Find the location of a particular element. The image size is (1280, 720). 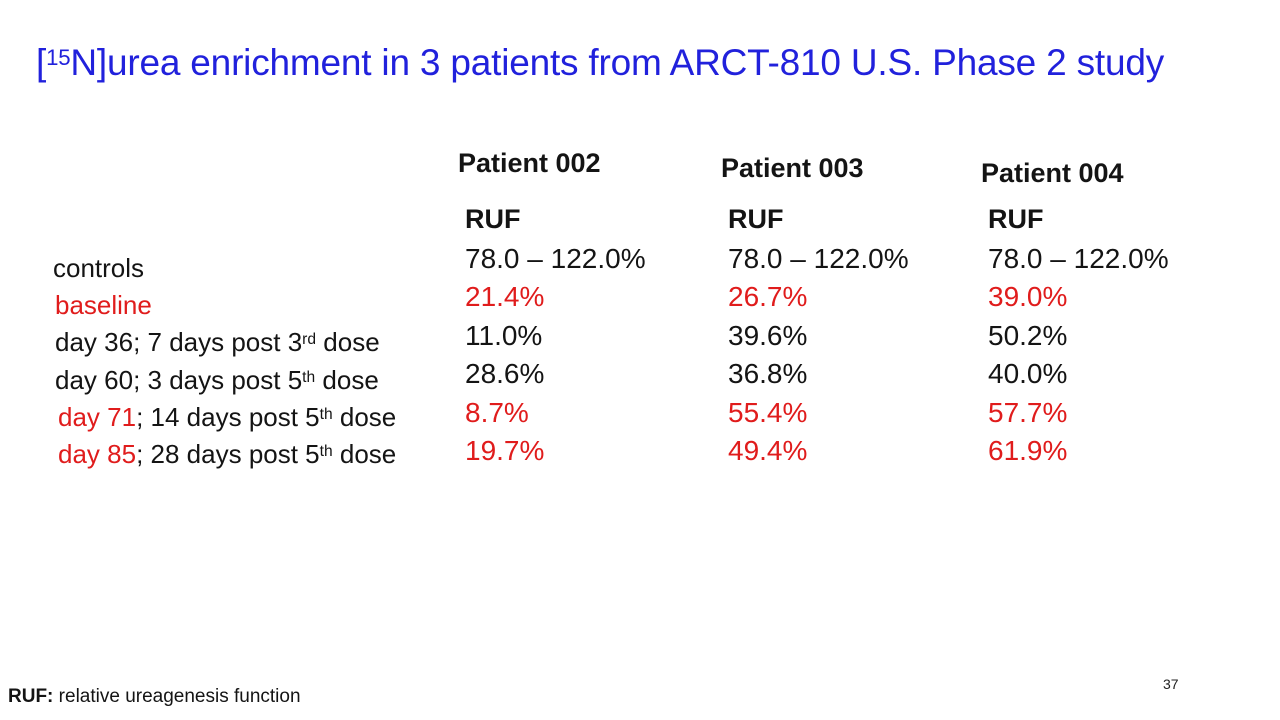

row-label-controls: controls is located at coordinates (98, 268).